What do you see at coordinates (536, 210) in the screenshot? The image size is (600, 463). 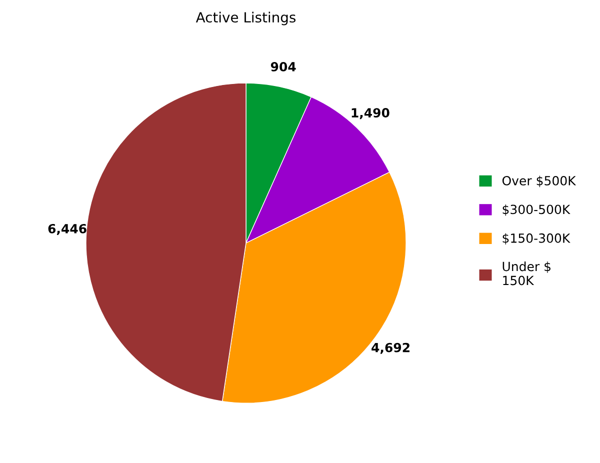 I see `legend-label: $300-500K` at bounding box center [536, 210].